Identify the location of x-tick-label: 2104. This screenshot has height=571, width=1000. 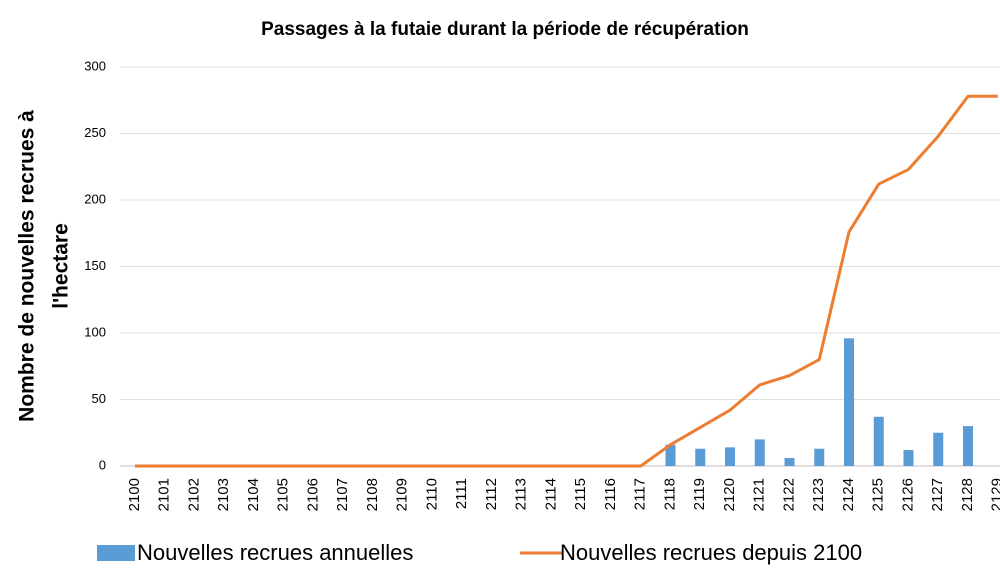
(253, 494).